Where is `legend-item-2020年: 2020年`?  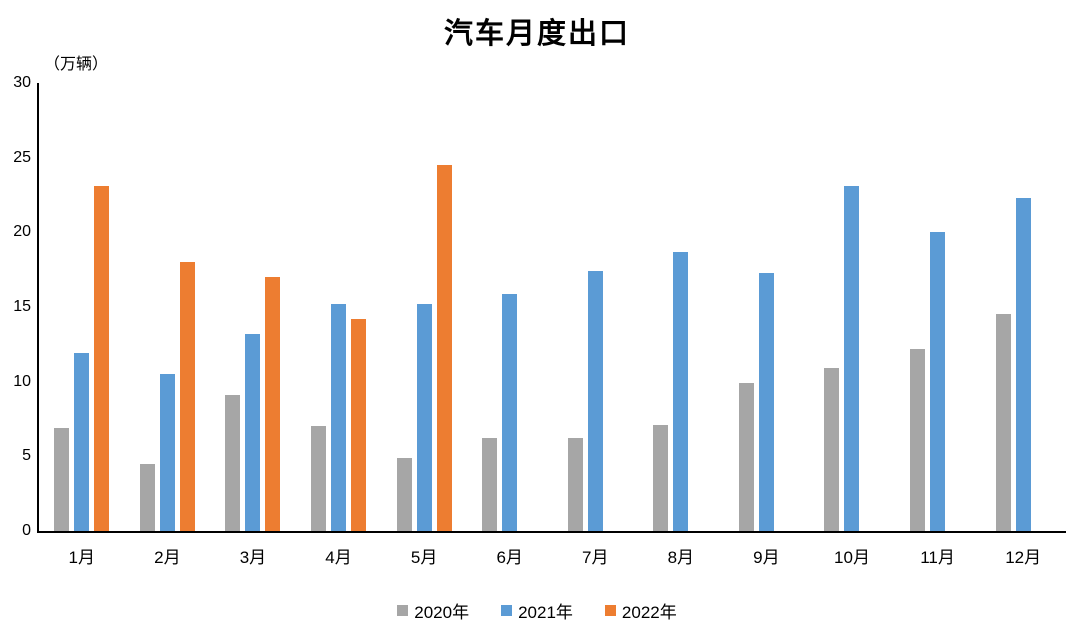
legend-item-2020年: 2020年 is located at coordinates (433, 610).